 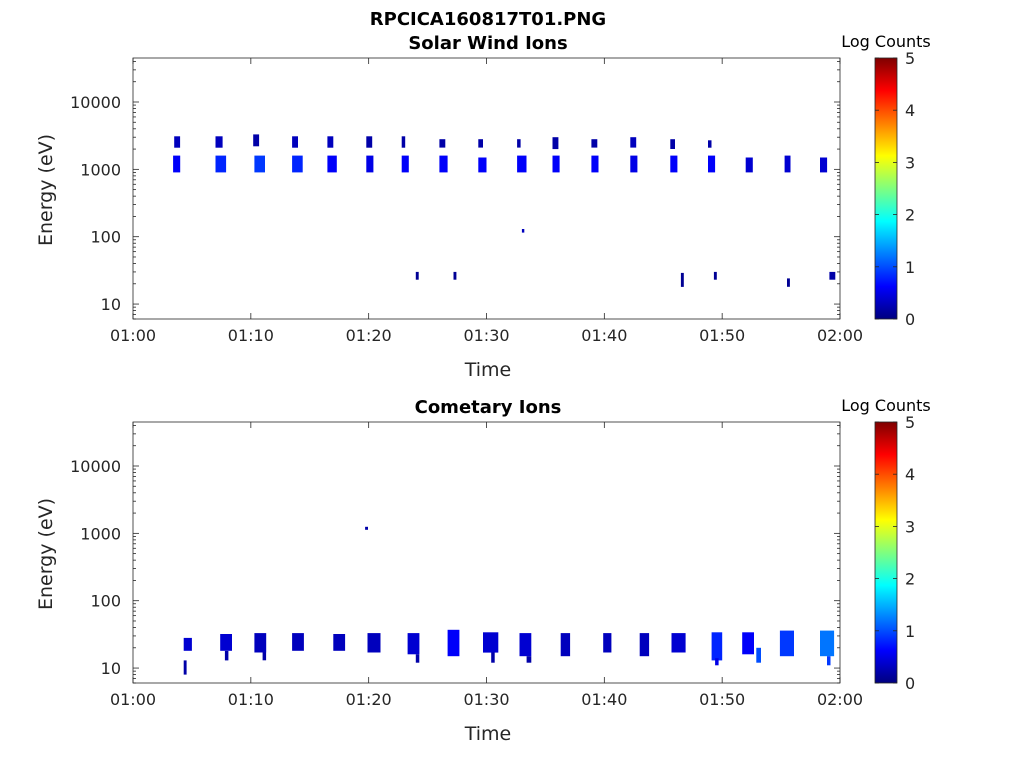 I want to click on x-axis-label-solar-wind: Time, so click(x=488, y=370).